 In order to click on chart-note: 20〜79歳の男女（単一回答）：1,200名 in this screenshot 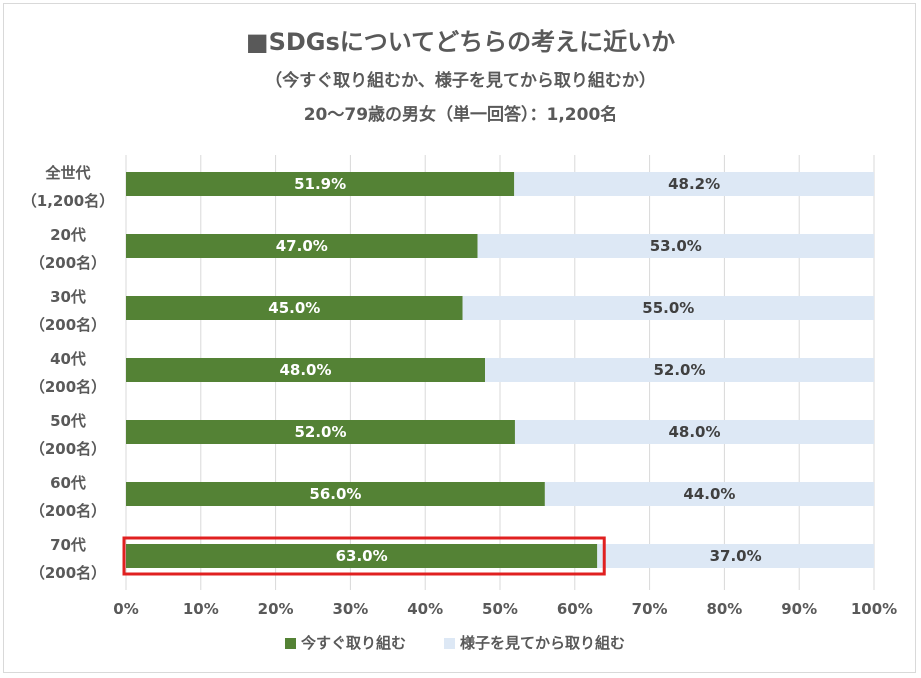, I will do `click(460, 115)`.